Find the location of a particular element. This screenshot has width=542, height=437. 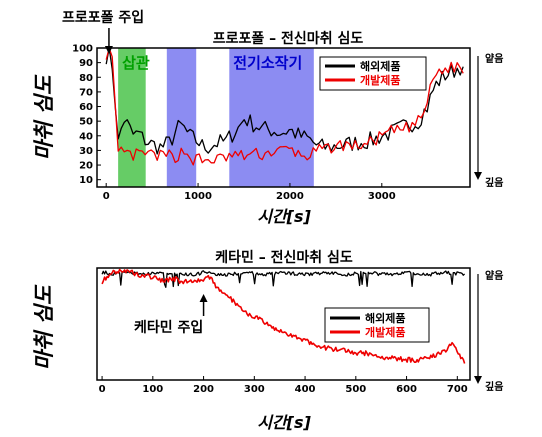

x-tick-label: 300 is located at coordinates (254, 389).